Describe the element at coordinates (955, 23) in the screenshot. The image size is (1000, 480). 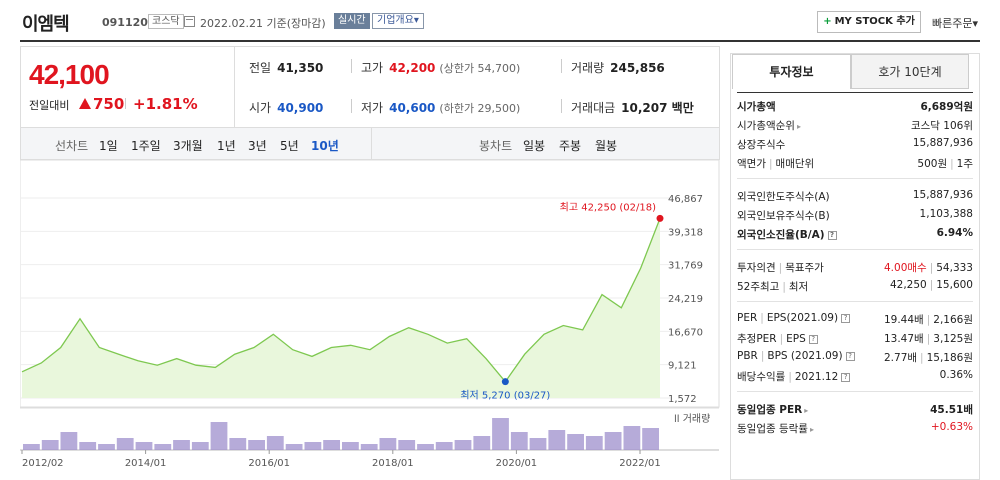
I see `quick-order-dropdown: 빠른주문▾` at that location.